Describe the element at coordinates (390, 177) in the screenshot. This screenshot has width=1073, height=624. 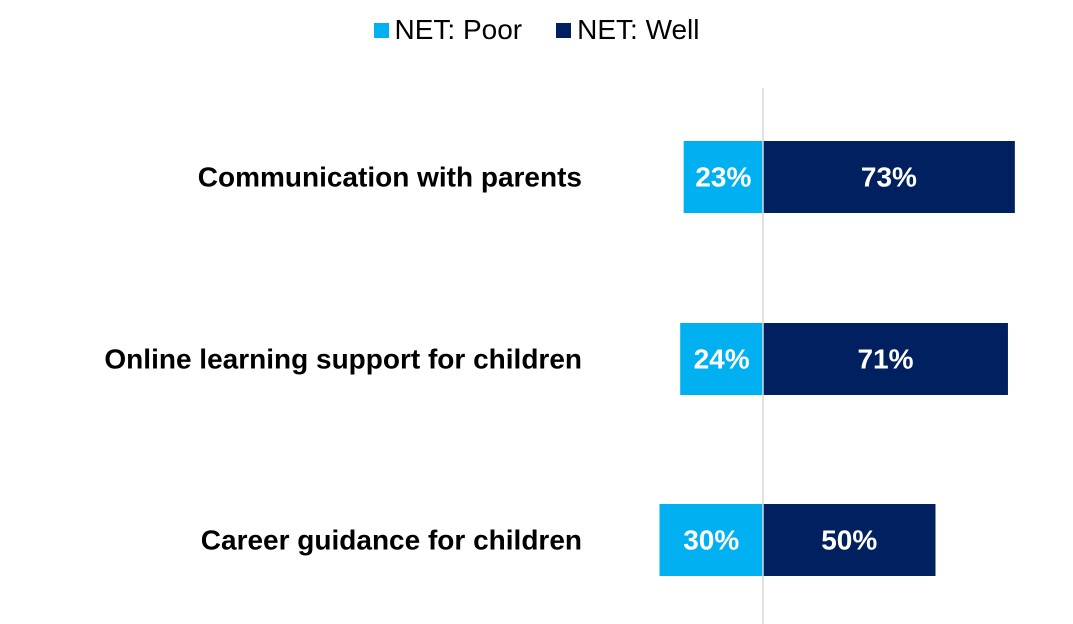
I see `category-label: Communication with parents` at that location.